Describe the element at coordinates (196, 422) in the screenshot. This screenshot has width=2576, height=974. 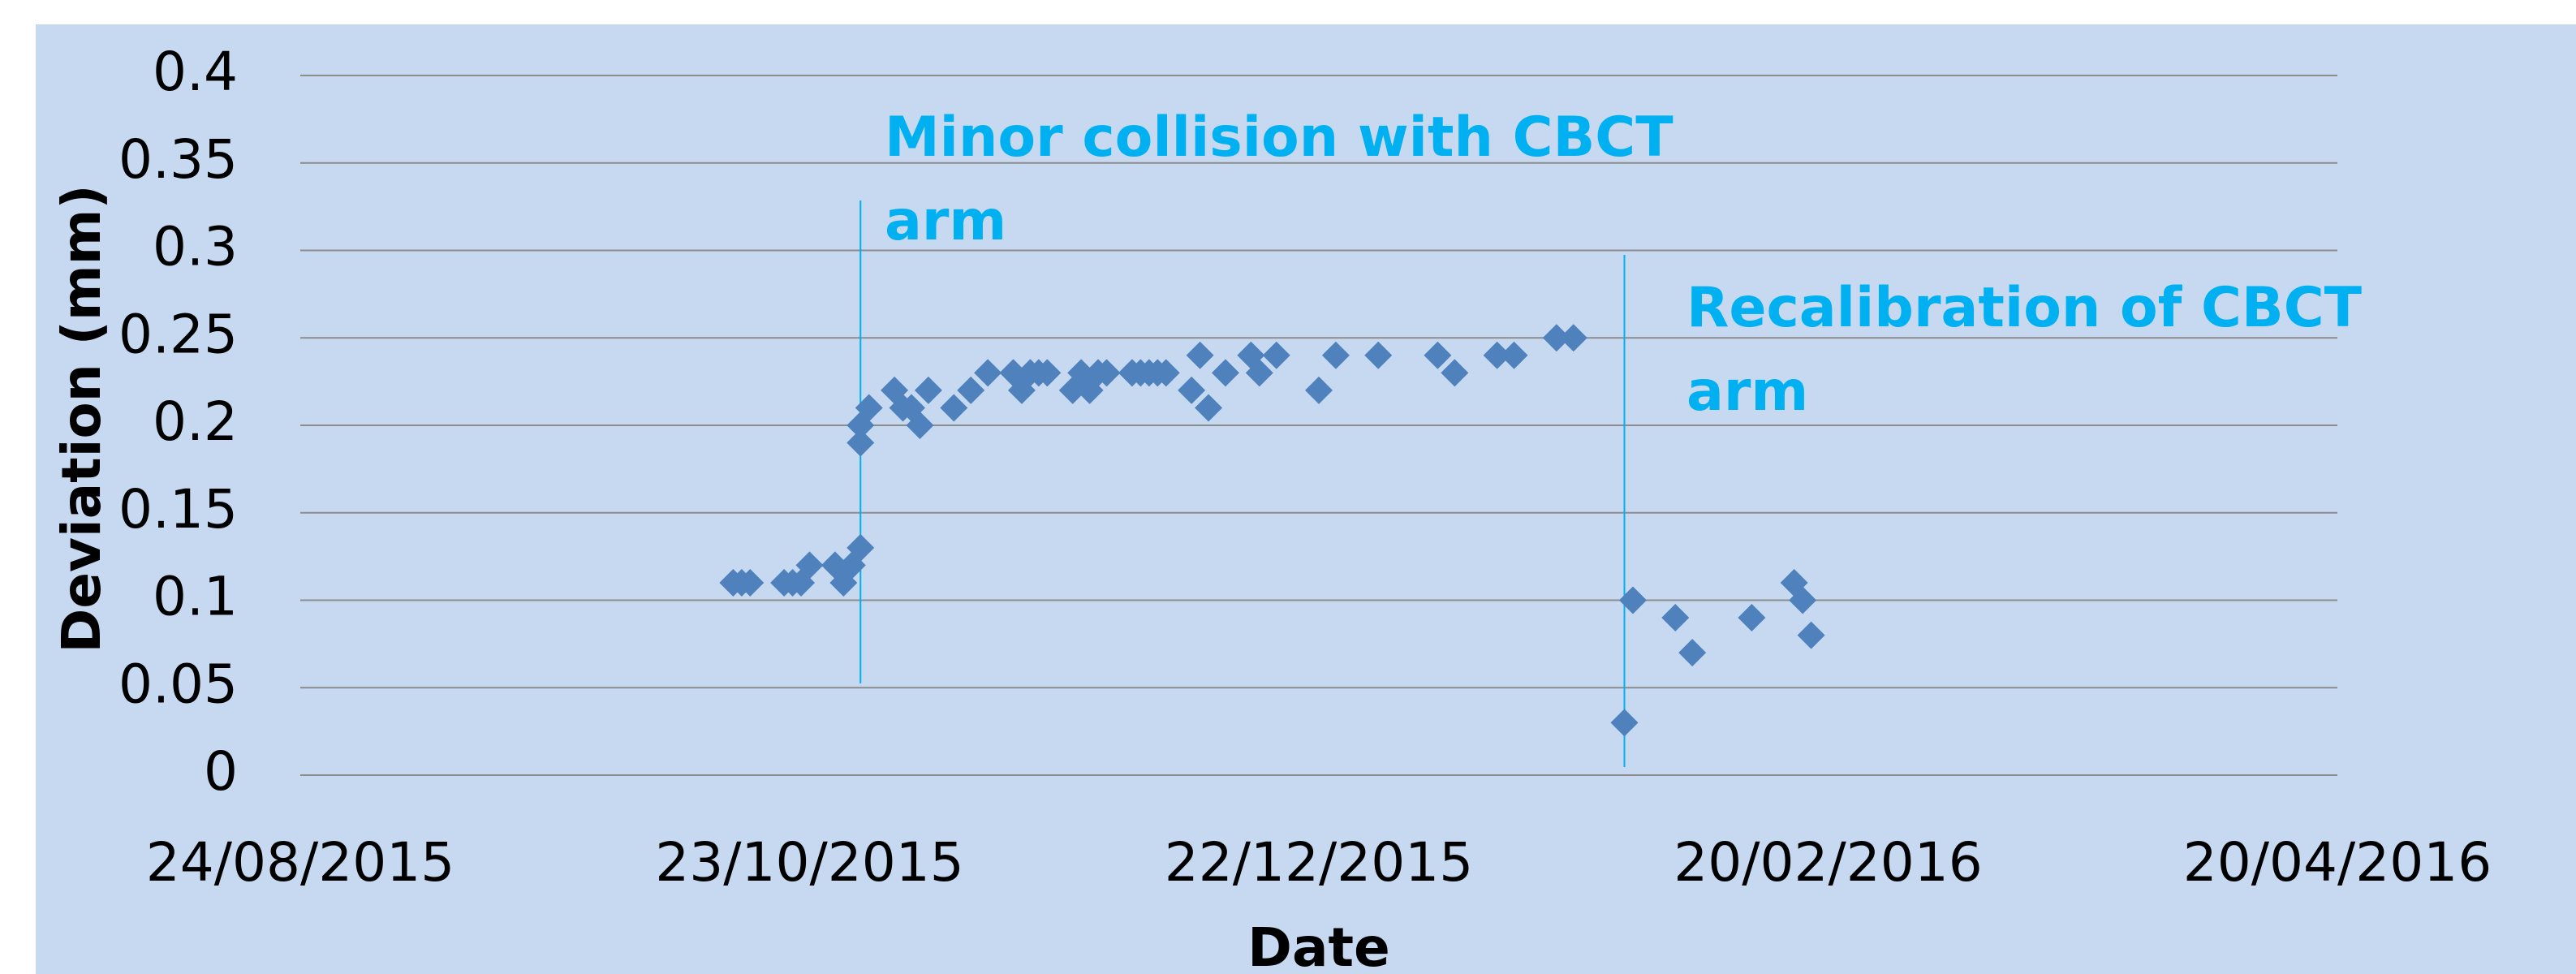
I see `y-tick-label: 0.2` at that location.